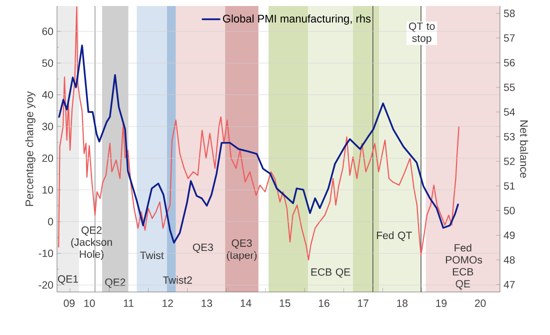 The image size is (550, 335). I want to click on x-tick-label: 18, so click(402, 303).